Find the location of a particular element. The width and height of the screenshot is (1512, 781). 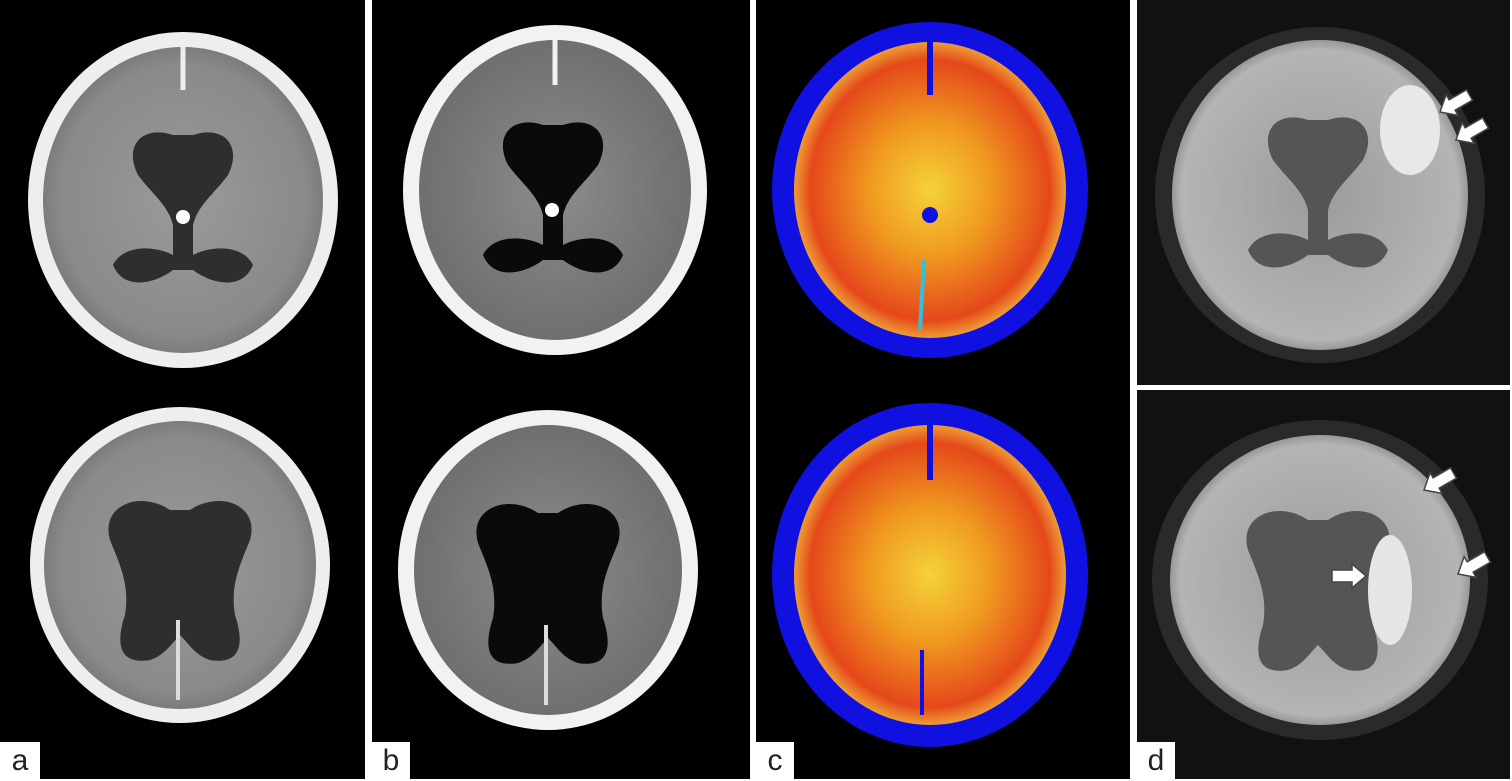

arrows is located at coordinates (1411, 339).